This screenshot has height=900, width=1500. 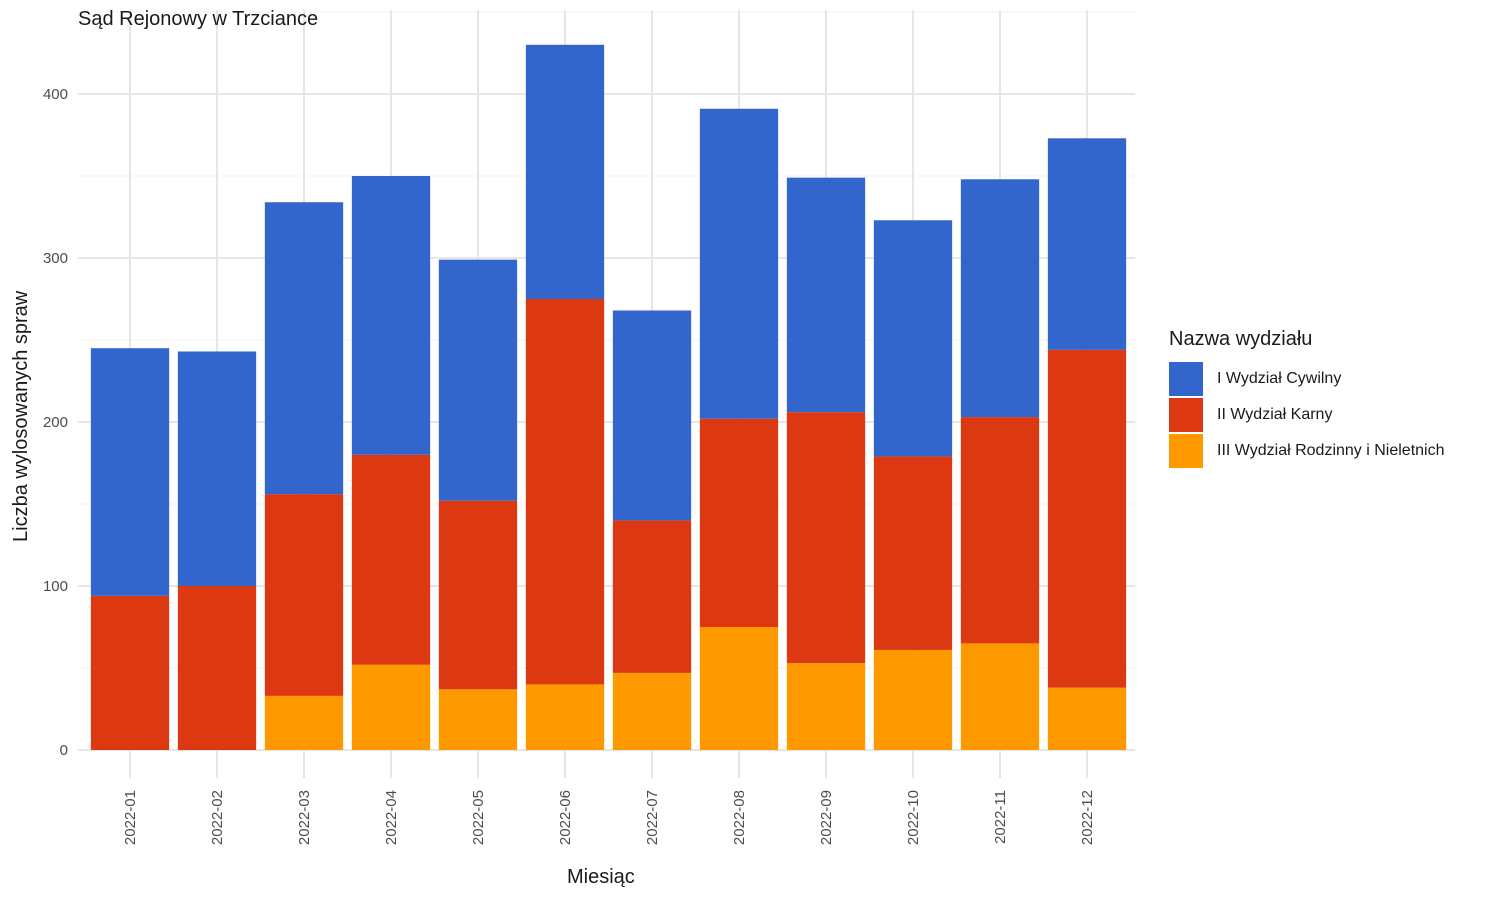 I want to click on y-tick-label: 200, so click(x=55, y=422).